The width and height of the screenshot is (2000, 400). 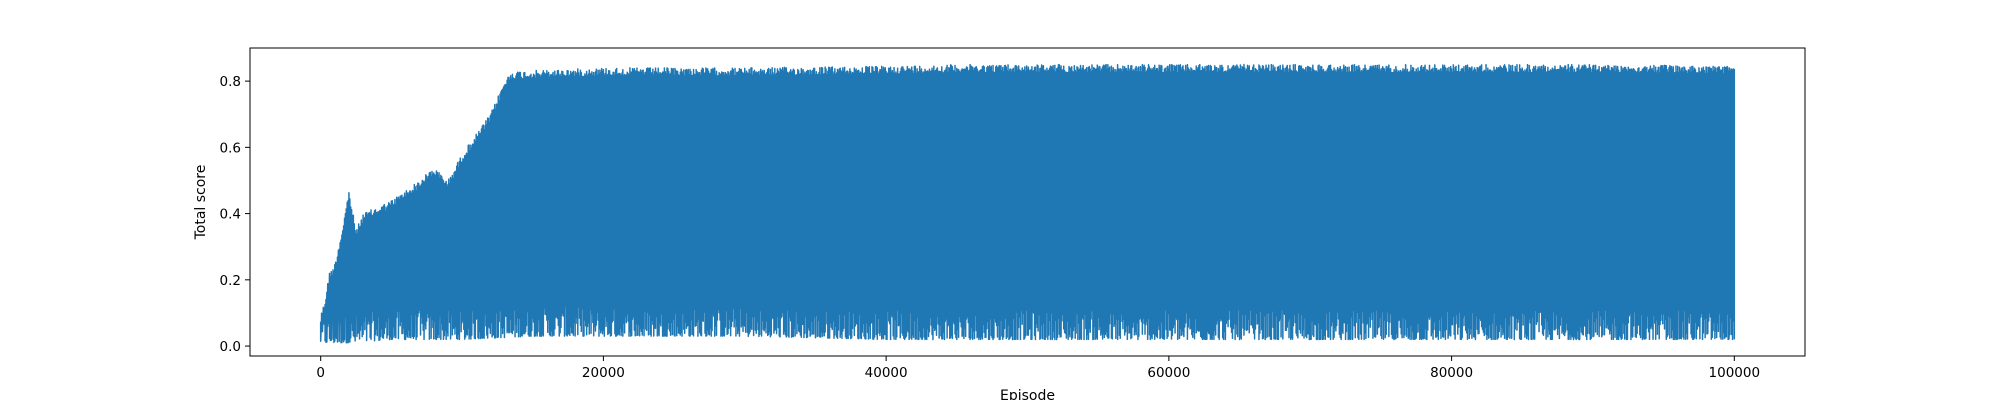 What do you see at coordinates (1038, 368) in the screenshot?
I see `x-axis: 0 20000 40000 60000 80000 100000` at bounding box center [1038, 368].